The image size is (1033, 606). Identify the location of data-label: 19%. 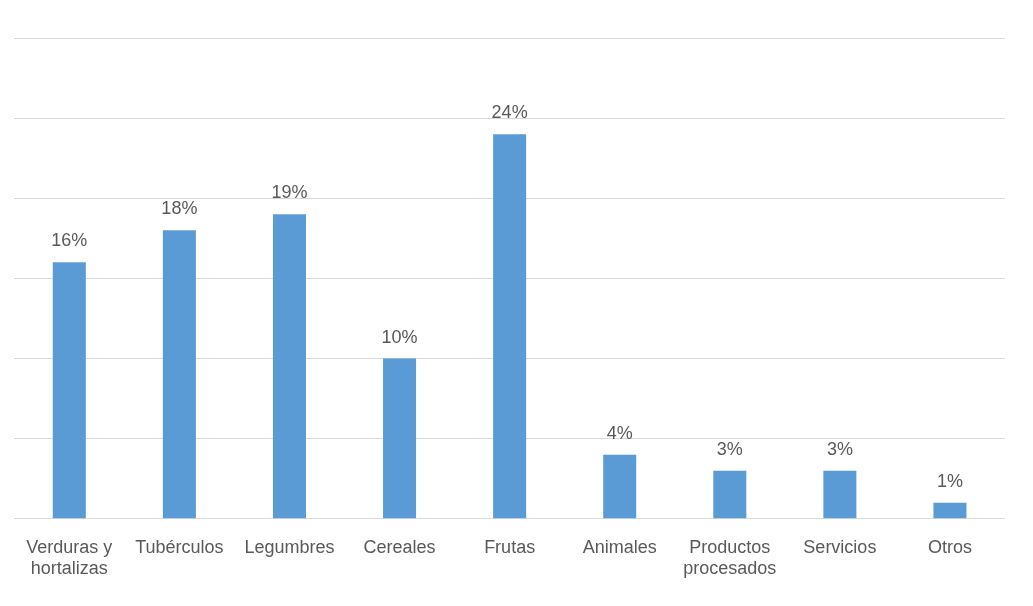
(289, 192).